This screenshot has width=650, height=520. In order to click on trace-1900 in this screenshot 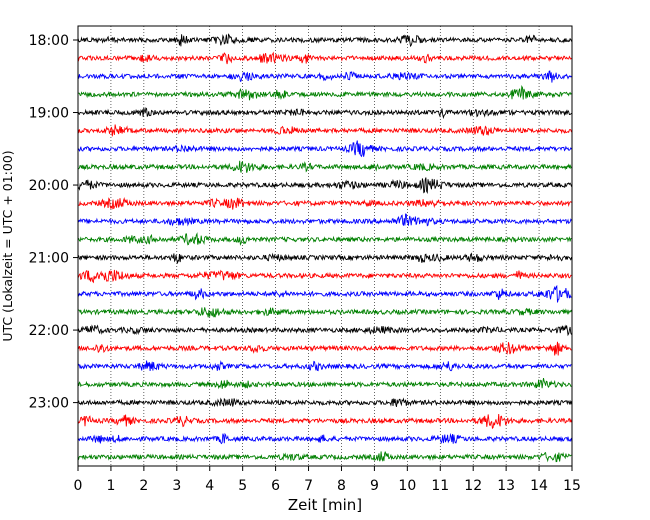, I will do `click(324, 113)`.